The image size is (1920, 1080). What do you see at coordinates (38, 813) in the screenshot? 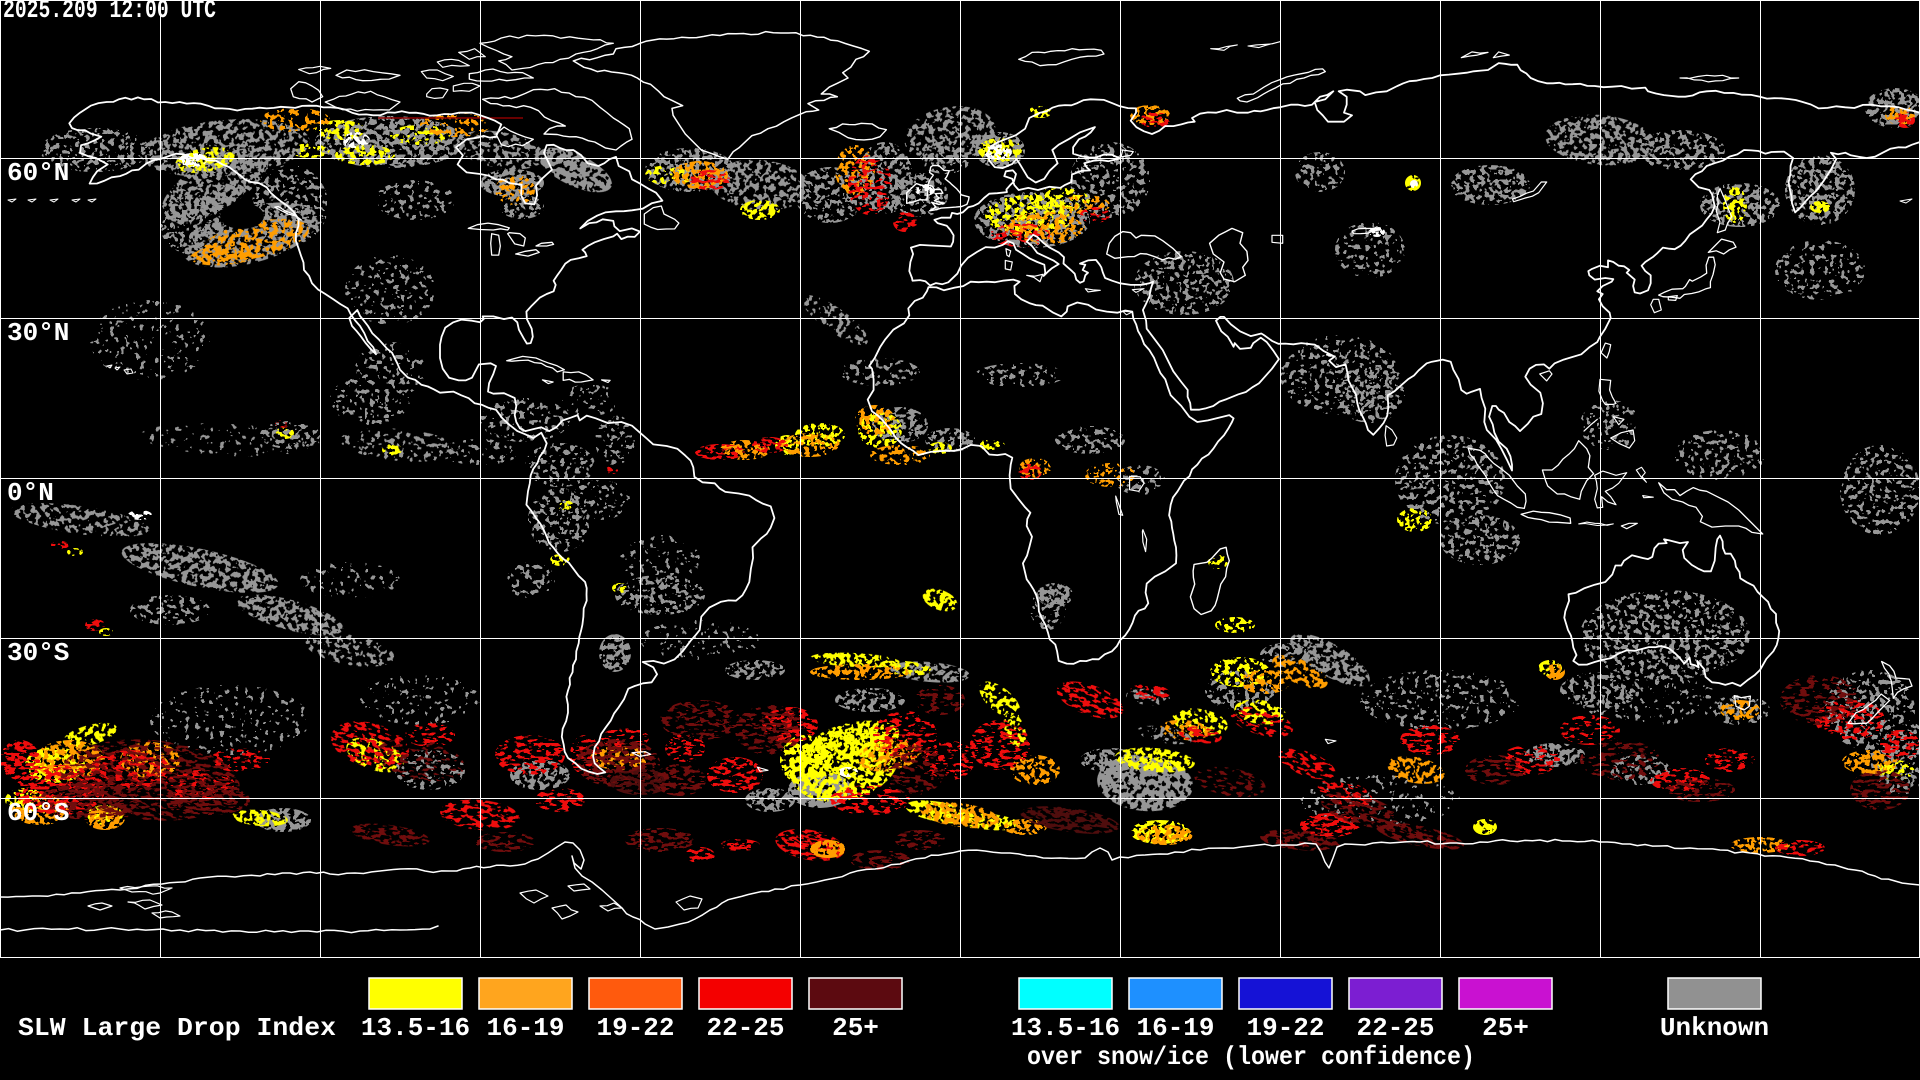
I see `svg-text: 60°S` at bounding box center [38, 813].